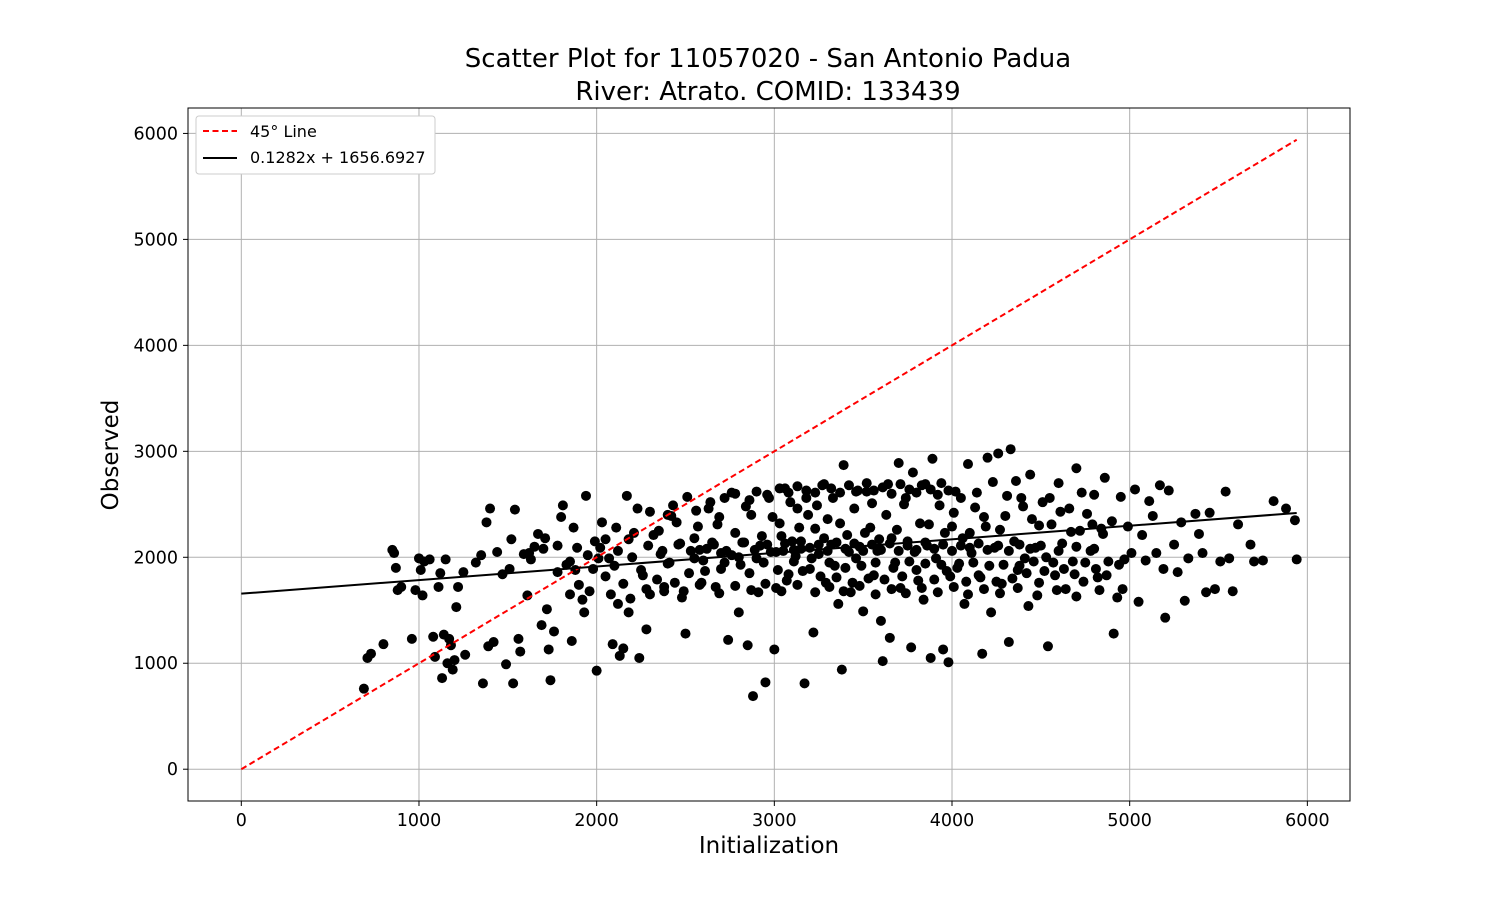  Describe the element at coordinates (1307, 821) in the screenshot. I see `x-tick-label: 6000` at that location.